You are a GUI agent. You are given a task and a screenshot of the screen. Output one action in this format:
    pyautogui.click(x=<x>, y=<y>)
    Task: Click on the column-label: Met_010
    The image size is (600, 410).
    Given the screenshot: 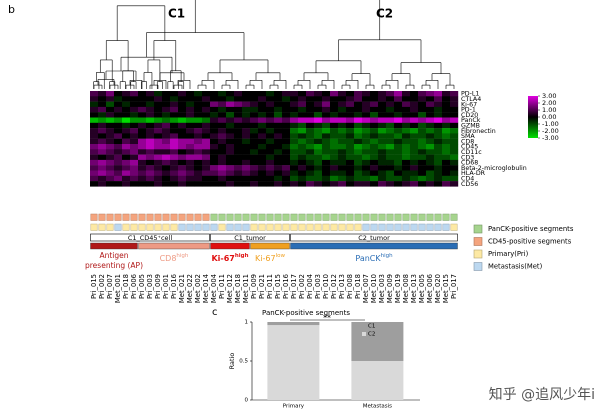 What is the action you would take?
    pyautogui.click(x=374, y=288)
    